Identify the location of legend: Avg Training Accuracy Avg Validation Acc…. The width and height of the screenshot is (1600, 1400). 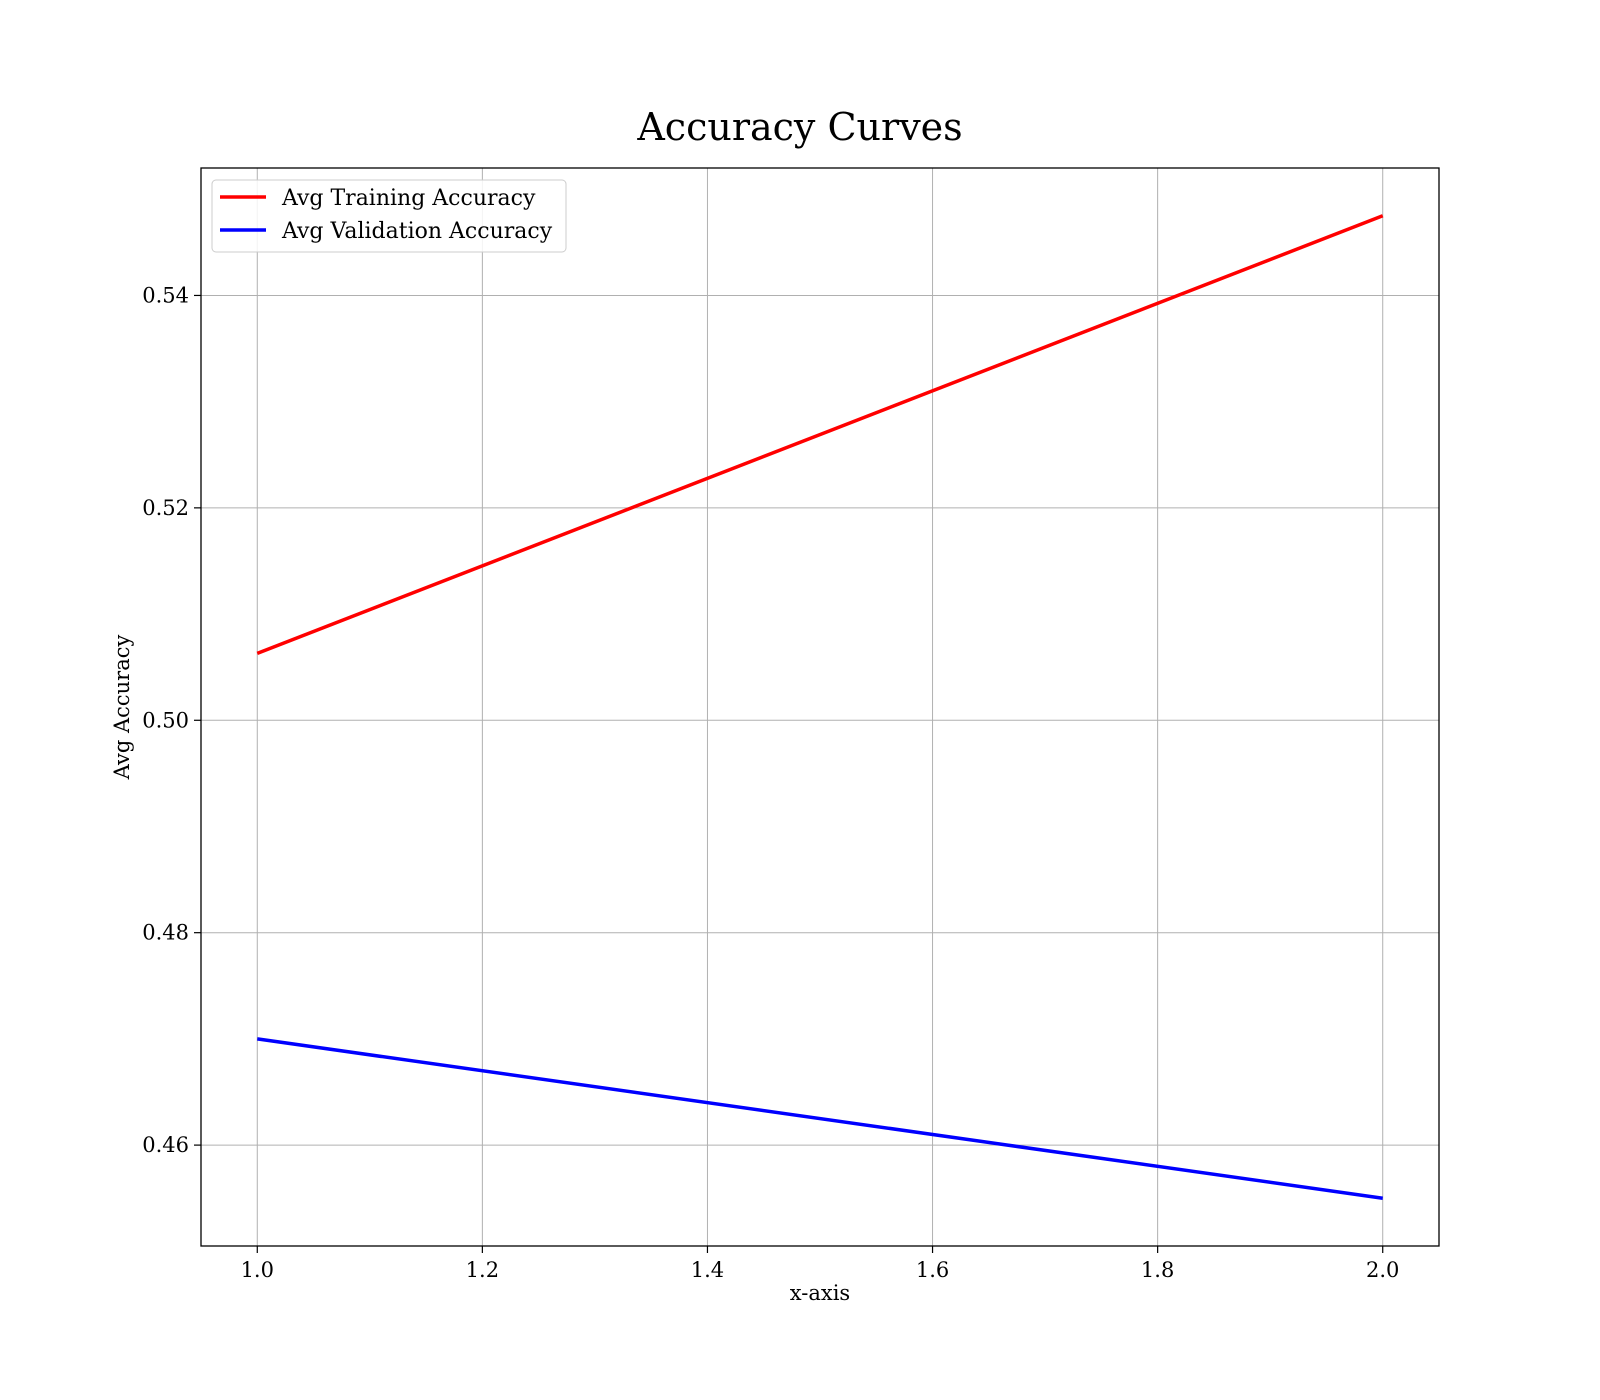
(389, 216).